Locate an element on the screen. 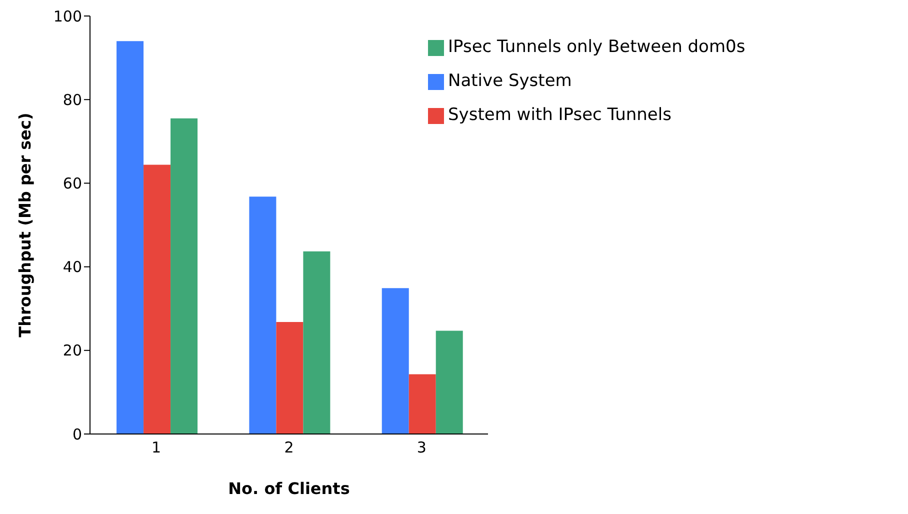 This screenshot has height=514, width=908. x-tick-label: 3 is located at coordinates (421, 447).